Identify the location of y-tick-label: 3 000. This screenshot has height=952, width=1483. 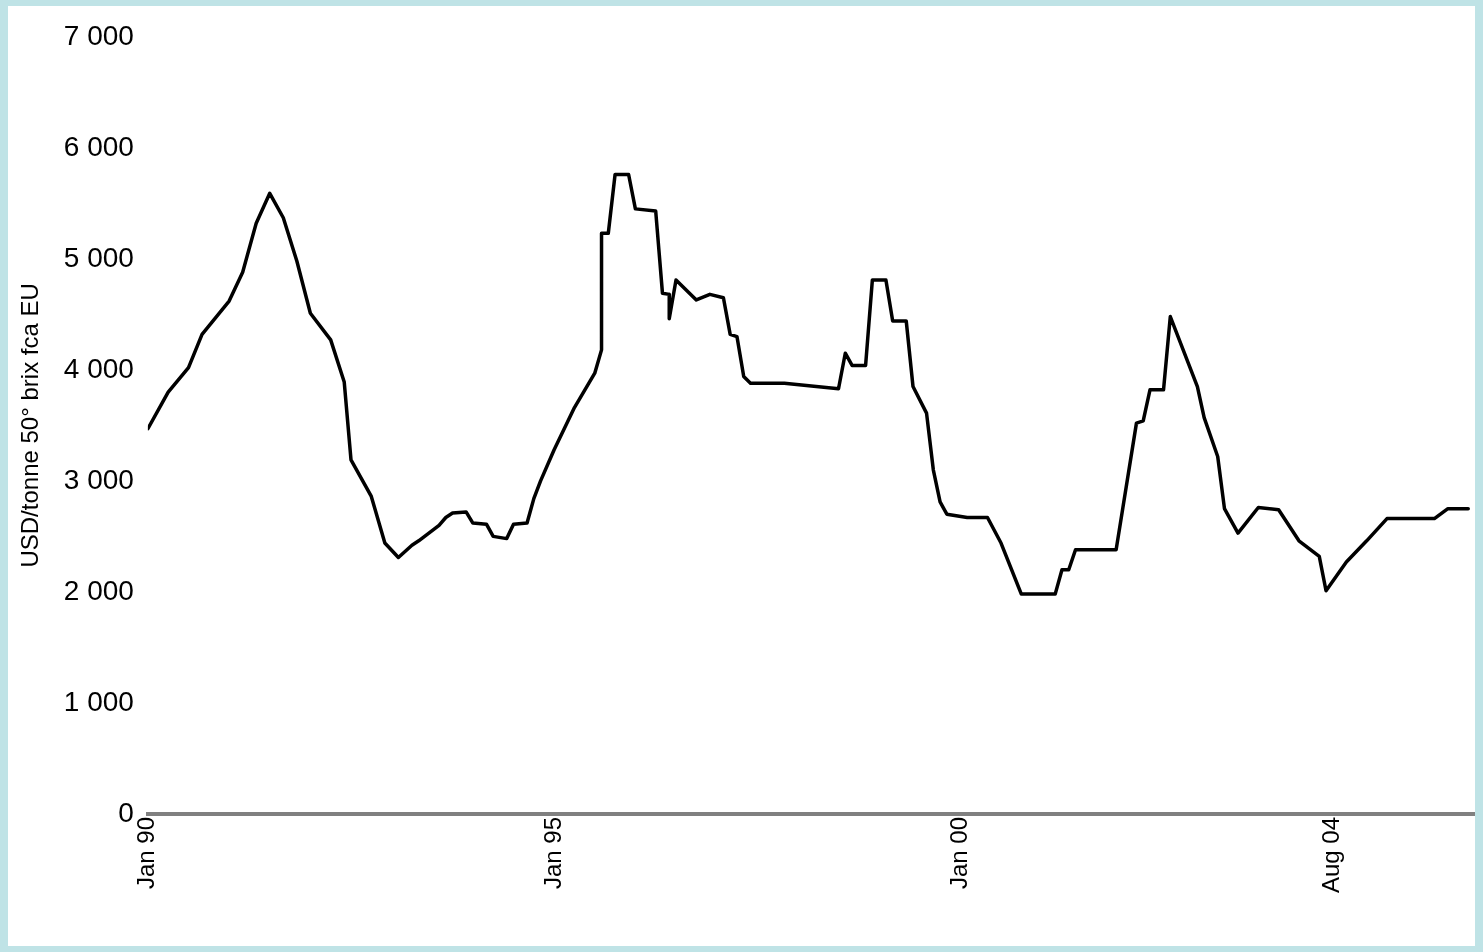
(98, 479).